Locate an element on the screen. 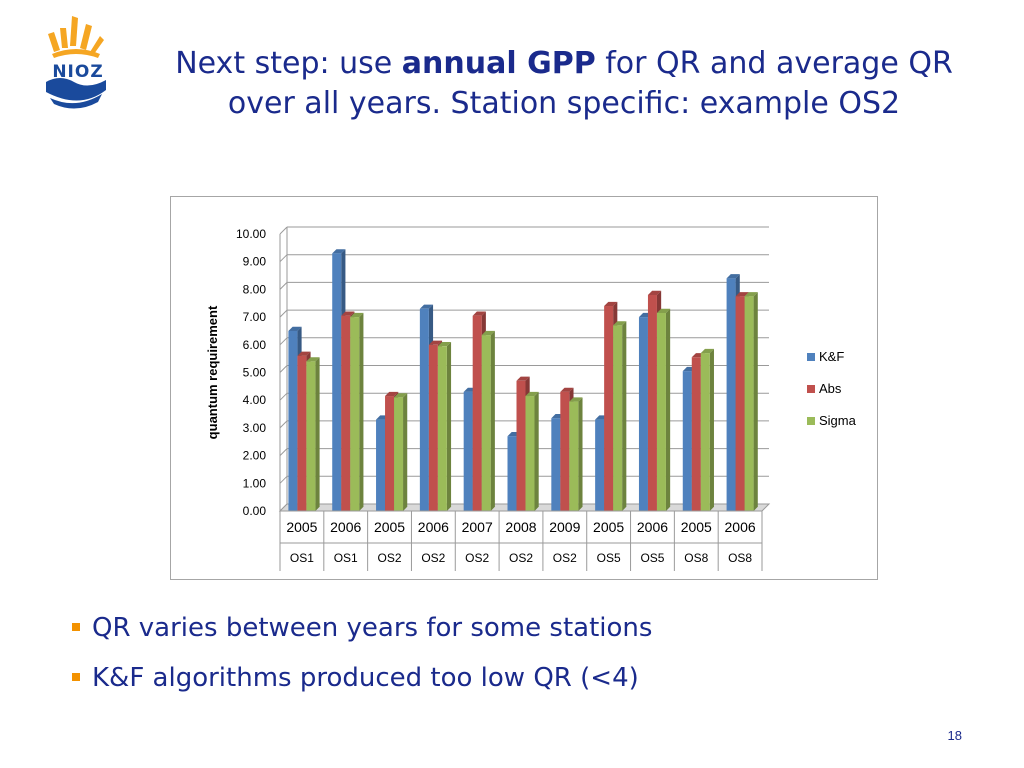 The image size is (1024, 768). y-tick-label: 8.00 is located at coordinates (255, 289).